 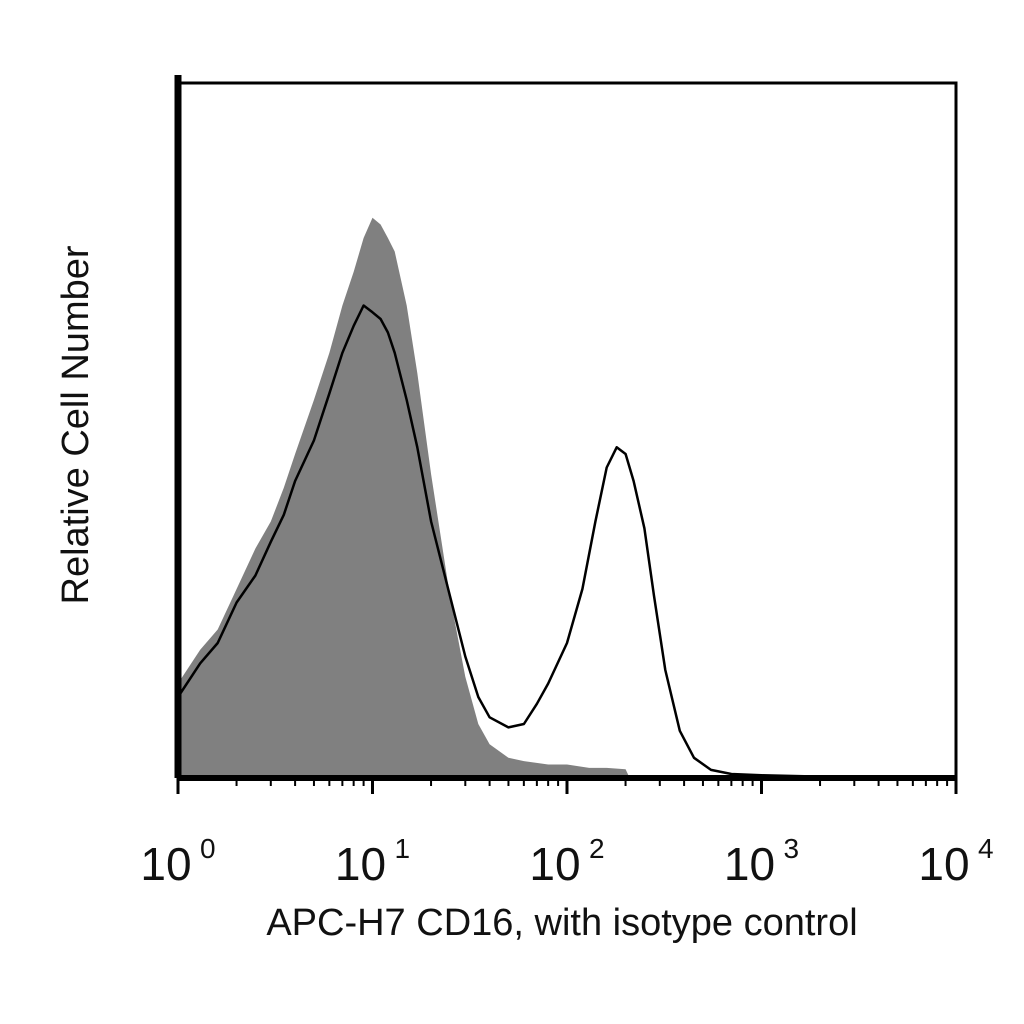 I want to click on x-axis-ticks: 10 0 10 1 10 2 10 3 10 4, so click(x=567, y=834).